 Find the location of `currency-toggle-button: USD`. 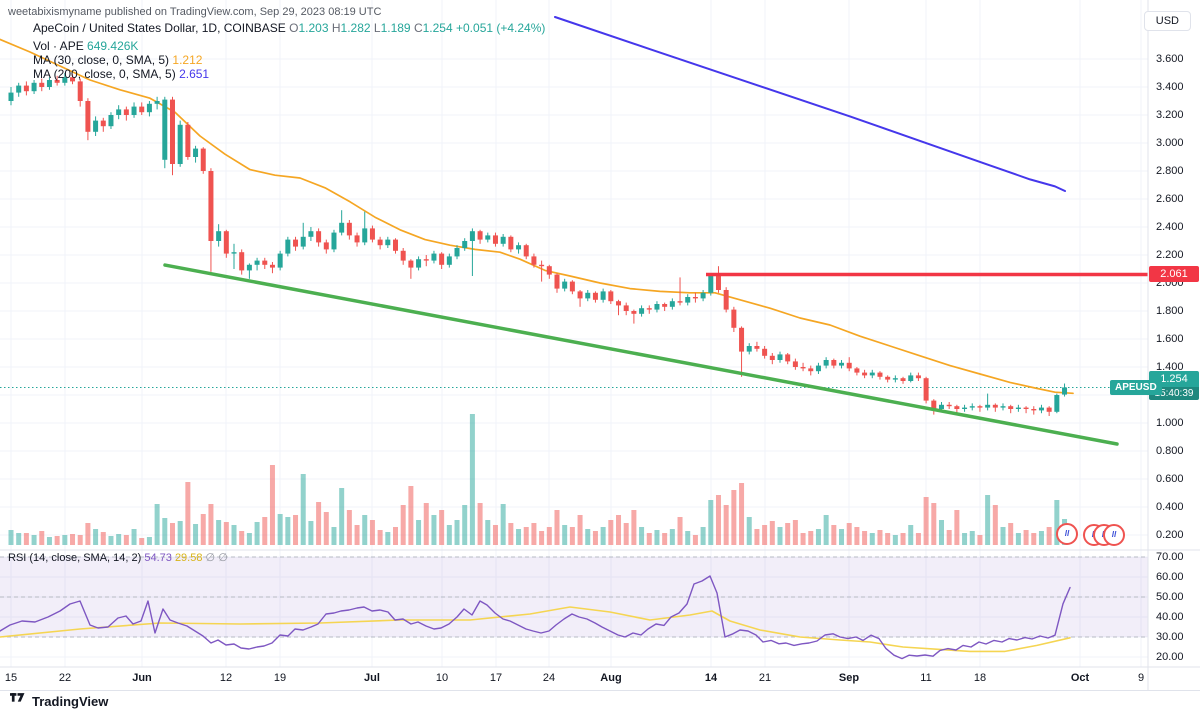

currency-toggle-button: USD is located at coordinates (1167, 21).